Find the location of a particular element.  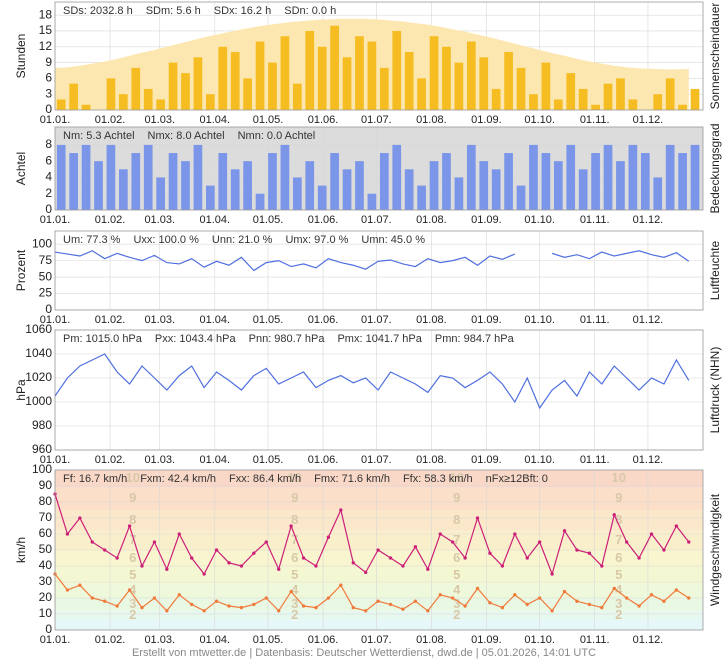

x-tick-label: 01.10. is located at coordinates (539, 460).